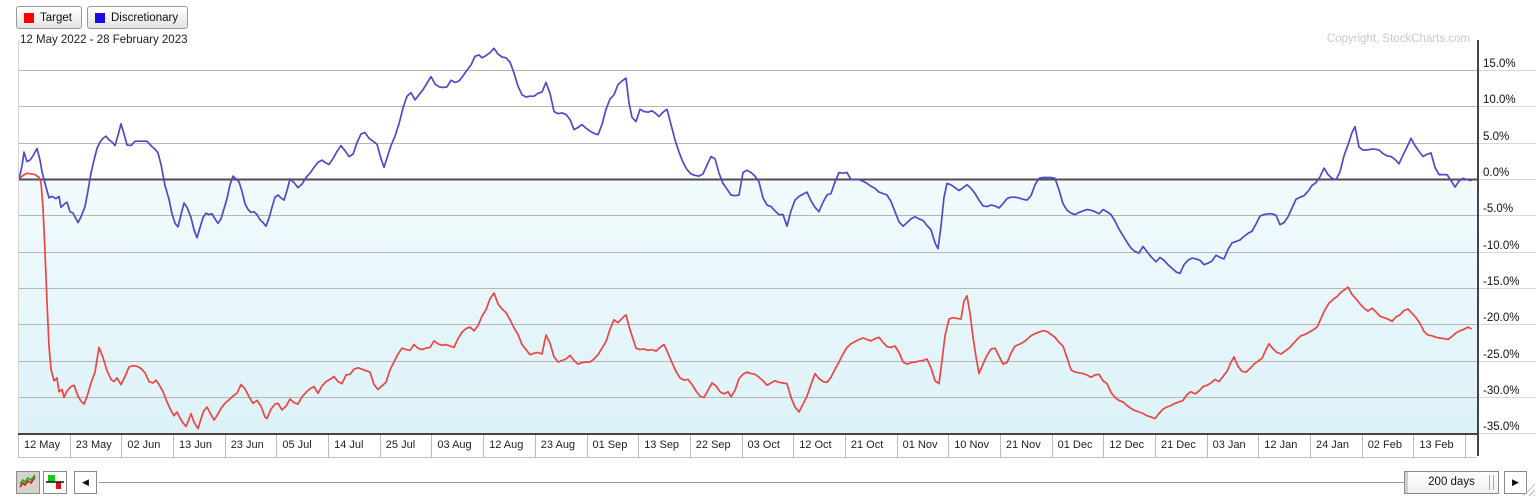  Describe the element at coordinates (1498, 209) in the screenshot. I see `y-tick-label: -5.0%` at that location.